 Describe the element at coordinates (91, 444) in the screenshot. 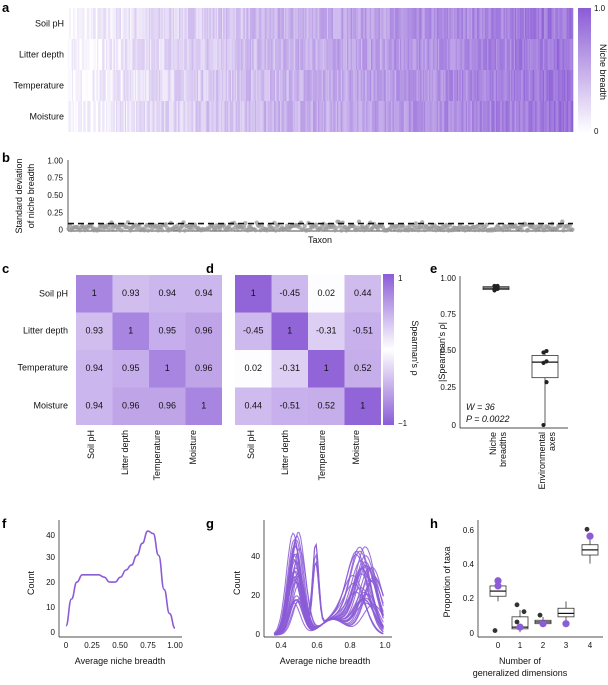

I see `panel-c-col-label-0: Soil pH` at that location.